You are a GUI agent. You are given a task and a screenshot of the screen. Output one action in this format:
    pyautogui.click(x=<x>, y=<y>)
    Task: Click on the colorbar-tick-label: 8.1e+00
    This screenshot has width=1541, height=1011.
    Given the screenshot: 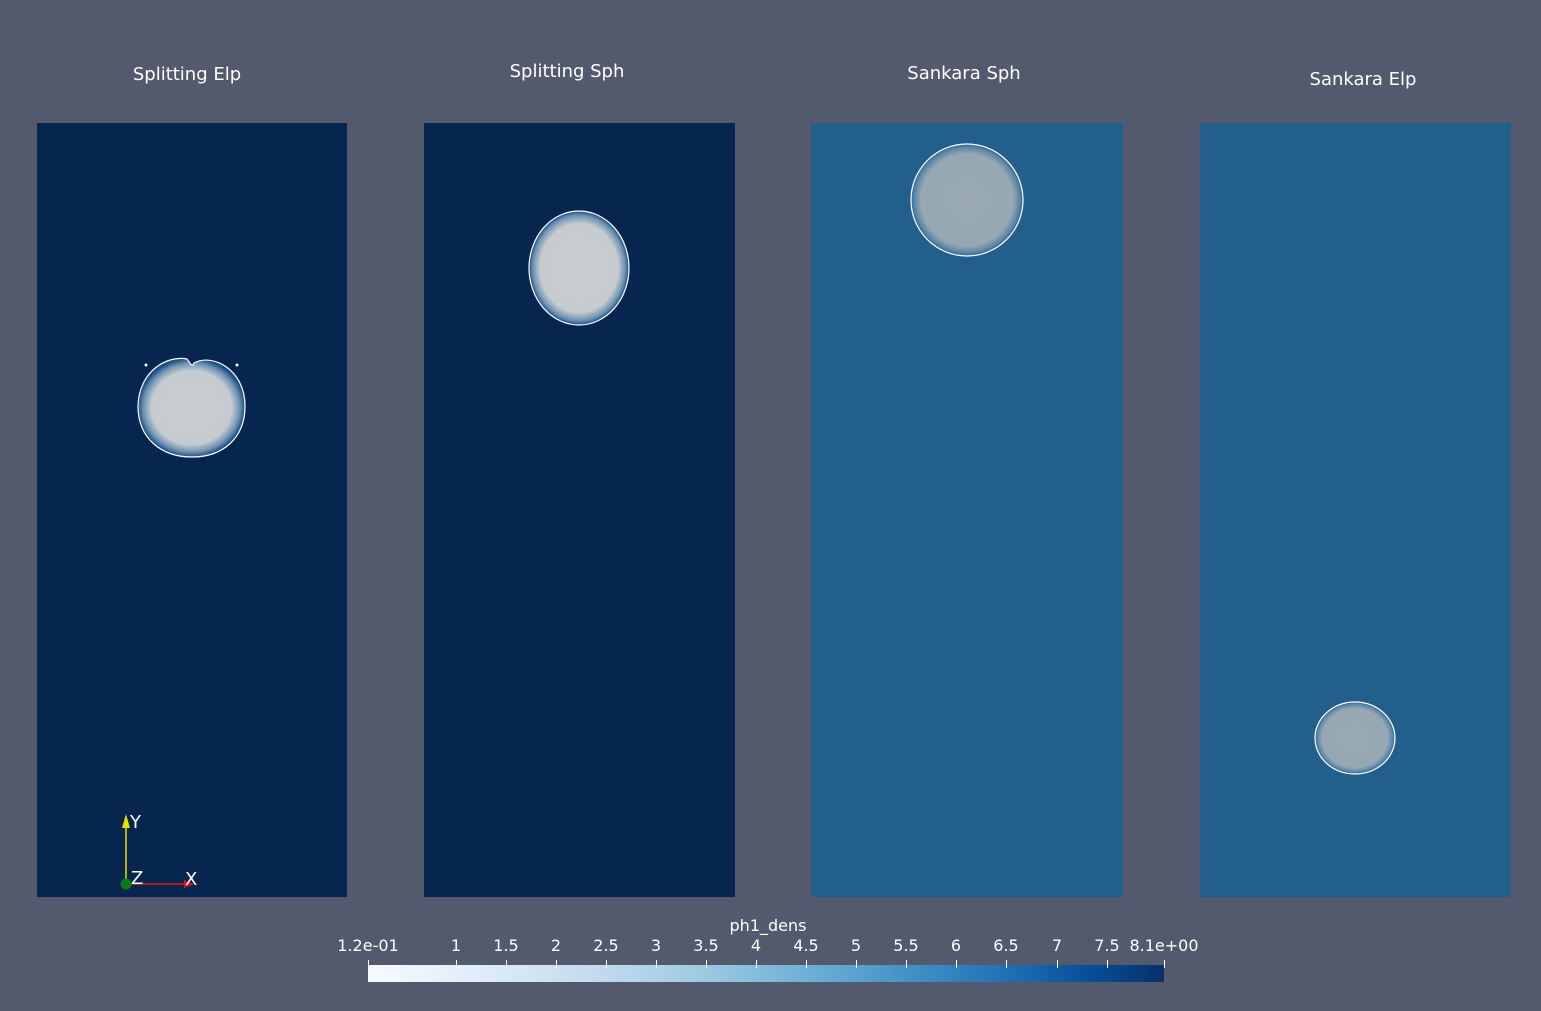 What is the action you would take?
    pyautogui.click(x=1164, y=945)
    